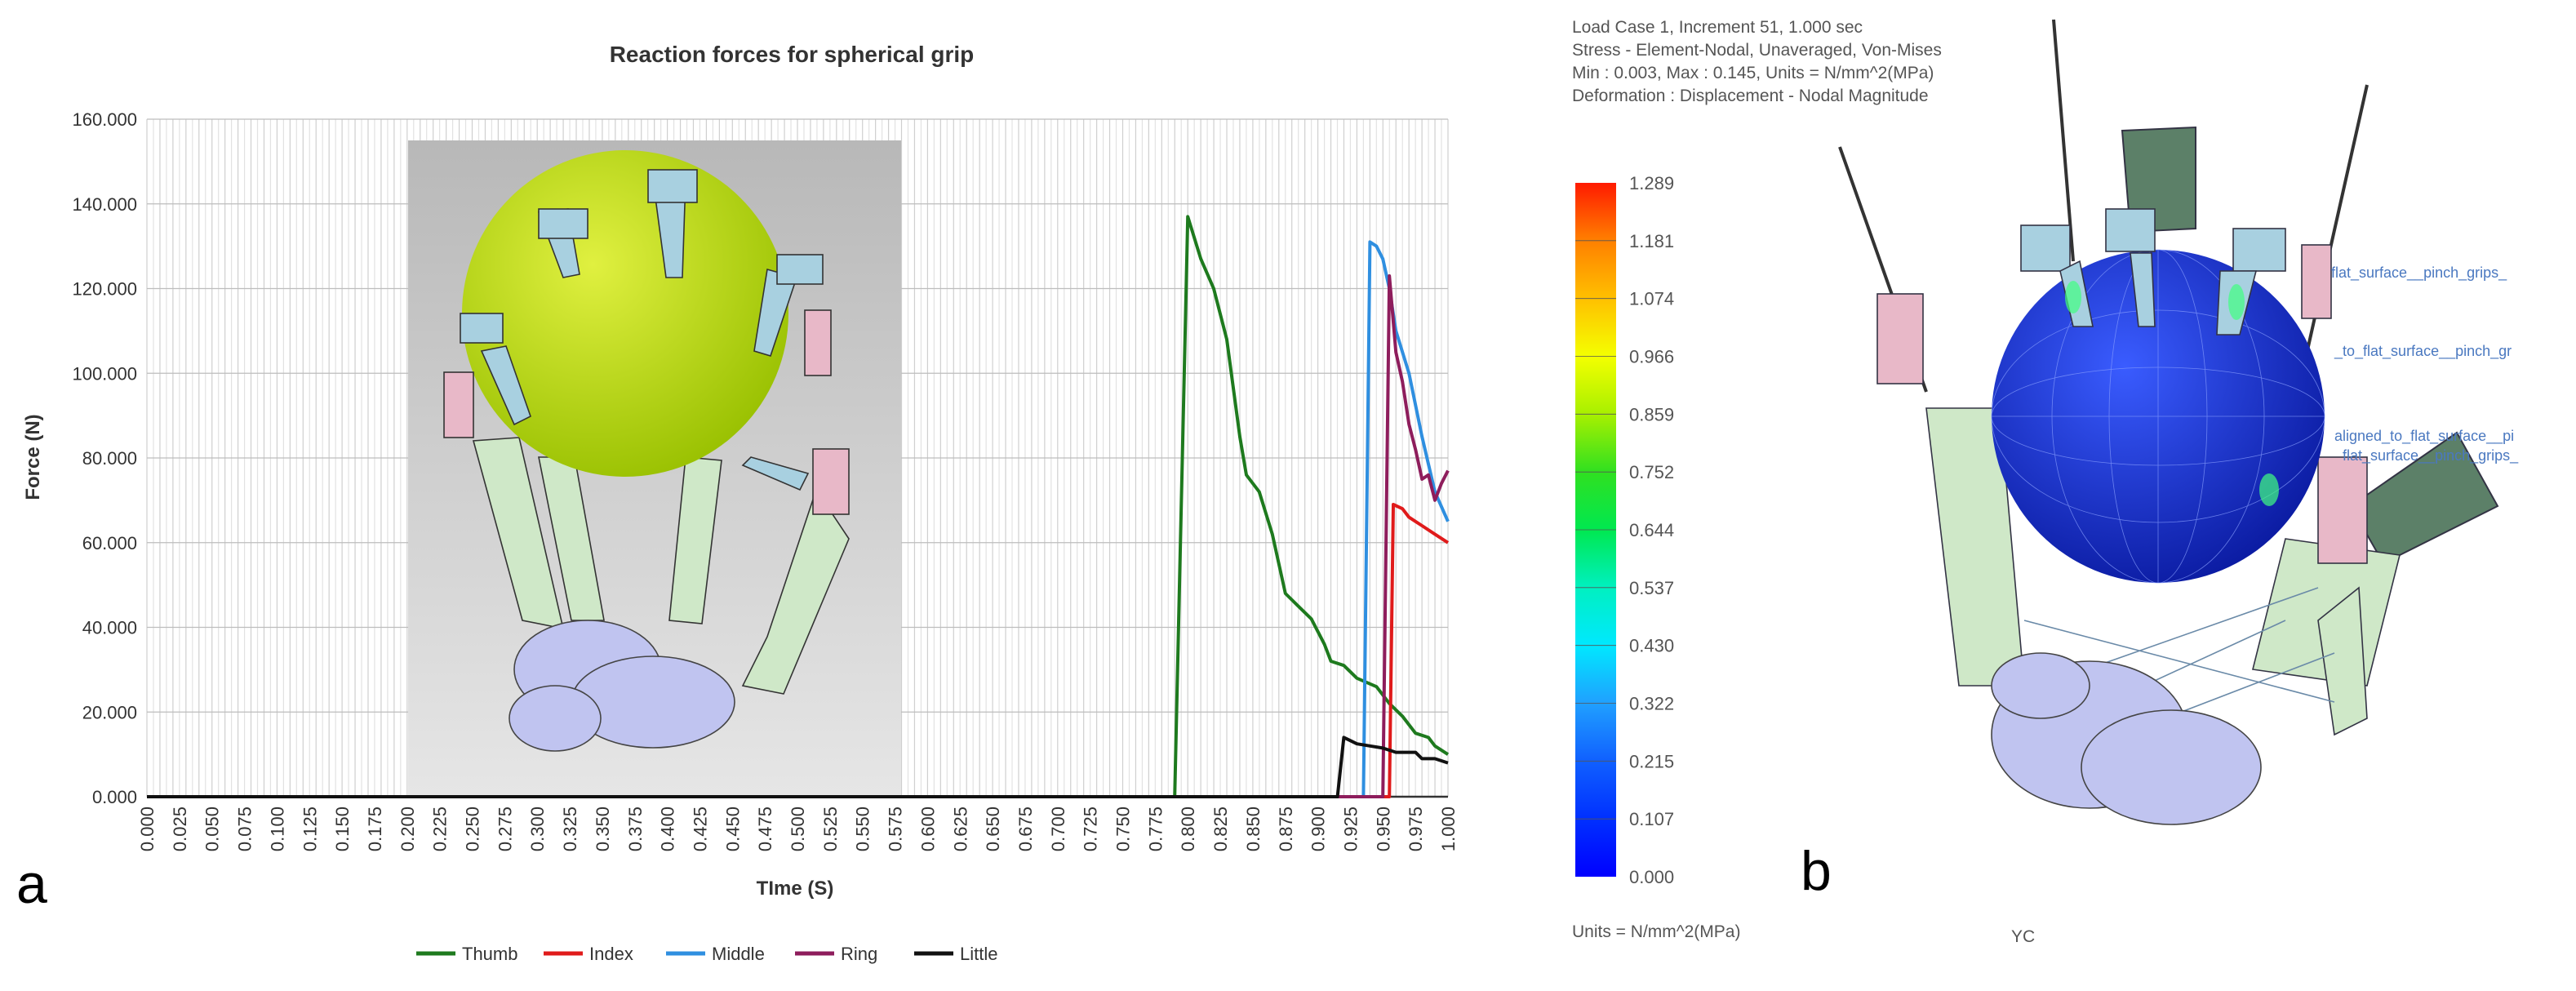 This screenshot has width=2576, height=991. I want to click on colorbar-label: 1.289, so click(1651, 183).